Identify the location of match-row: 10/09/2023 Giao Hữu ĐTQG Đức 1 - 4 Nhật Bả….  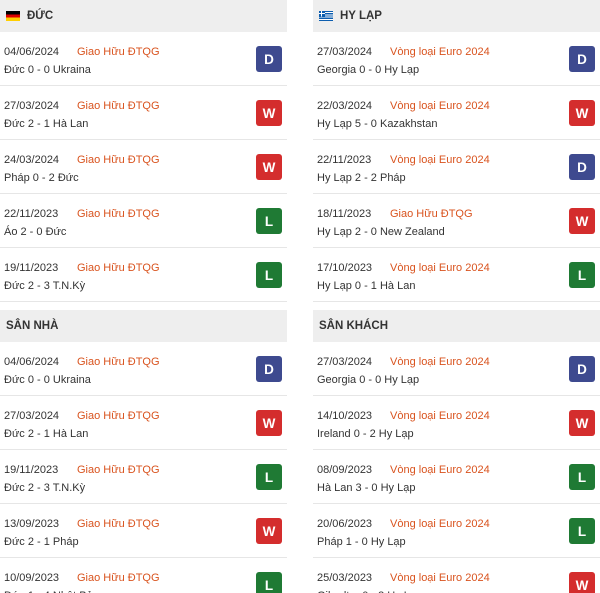
(143, 575).